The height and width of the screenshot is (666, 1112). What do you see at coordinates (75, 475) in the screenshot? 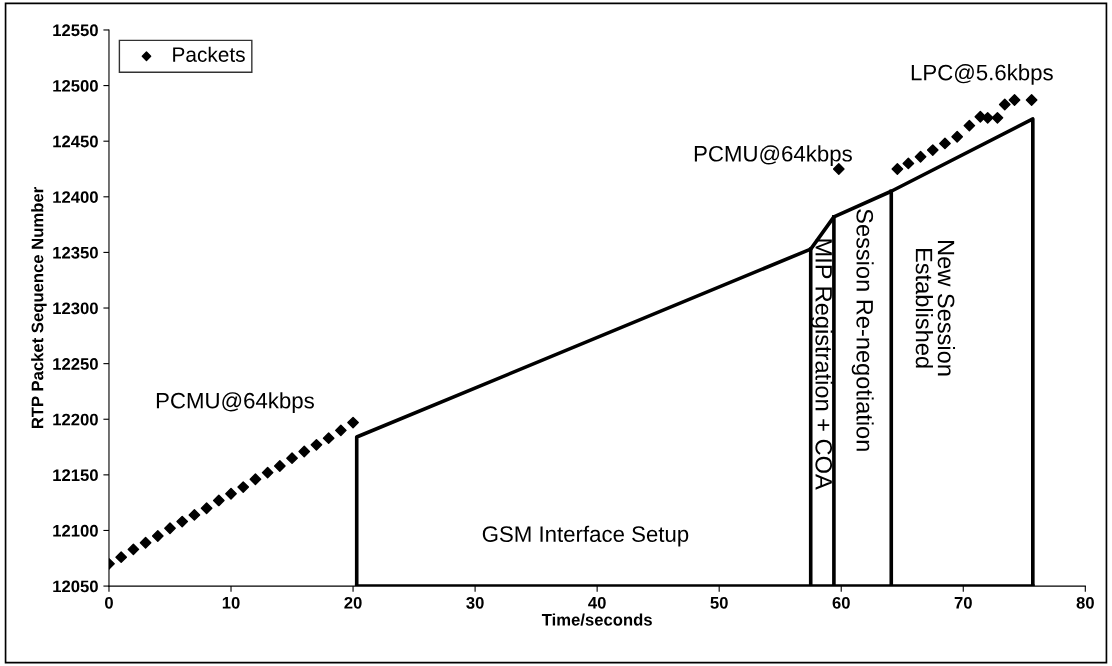
I see `y-tick-label: 12150` at bounding box center [75, 475].